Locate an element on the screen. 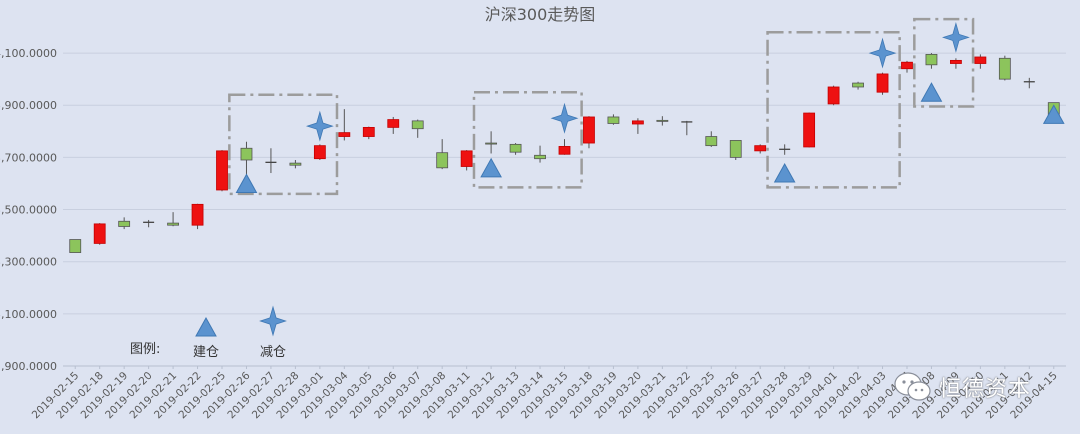 This screenshot has height=434, width=1080. chart-title: 沪深300走势图 is located at coordinates (540, 14).